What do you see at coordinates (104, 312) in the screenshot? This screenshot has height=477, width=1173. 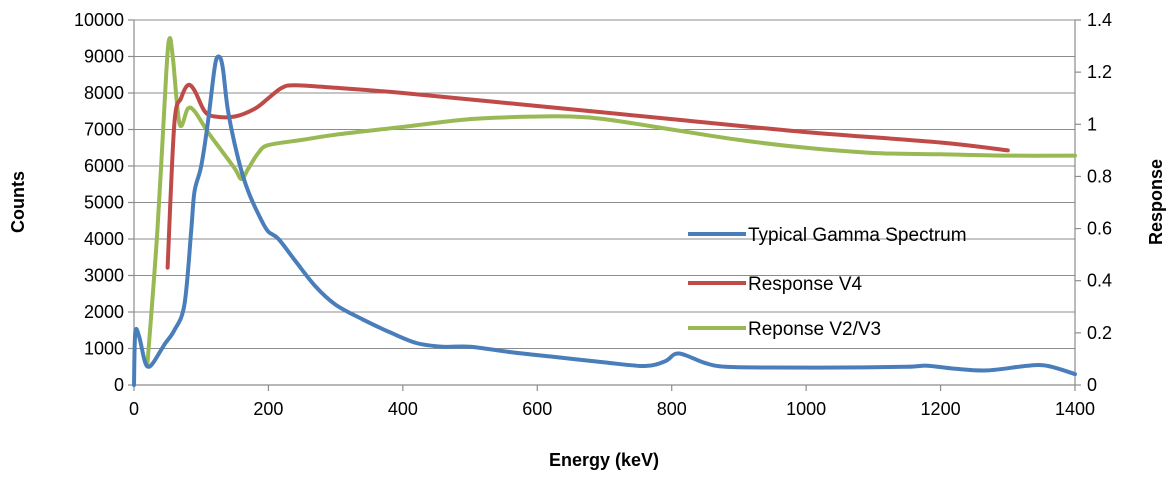 I see `y-tick-label: 2000` at bounding box center [104, 312].